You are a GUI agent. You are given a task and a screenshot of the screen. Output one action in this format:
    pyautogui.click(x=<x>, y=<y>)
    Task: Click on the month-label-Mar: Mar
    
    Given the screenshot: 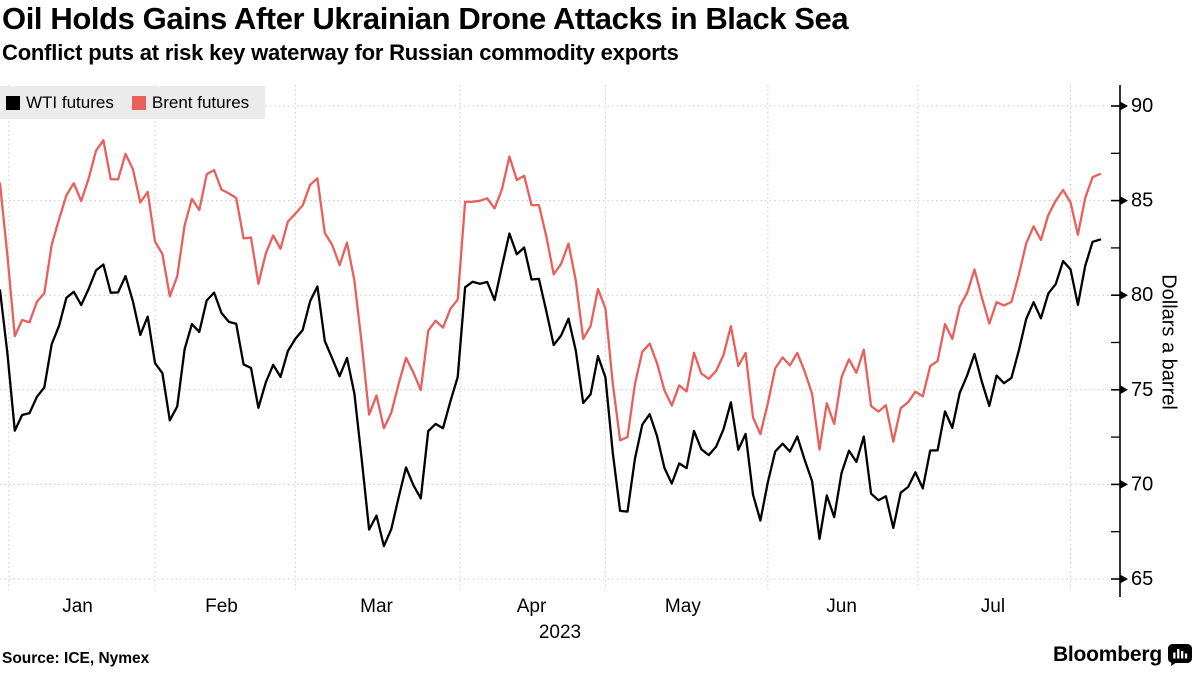 What is the action you would take?
    pyautogui.click(x=376, y=606)
    